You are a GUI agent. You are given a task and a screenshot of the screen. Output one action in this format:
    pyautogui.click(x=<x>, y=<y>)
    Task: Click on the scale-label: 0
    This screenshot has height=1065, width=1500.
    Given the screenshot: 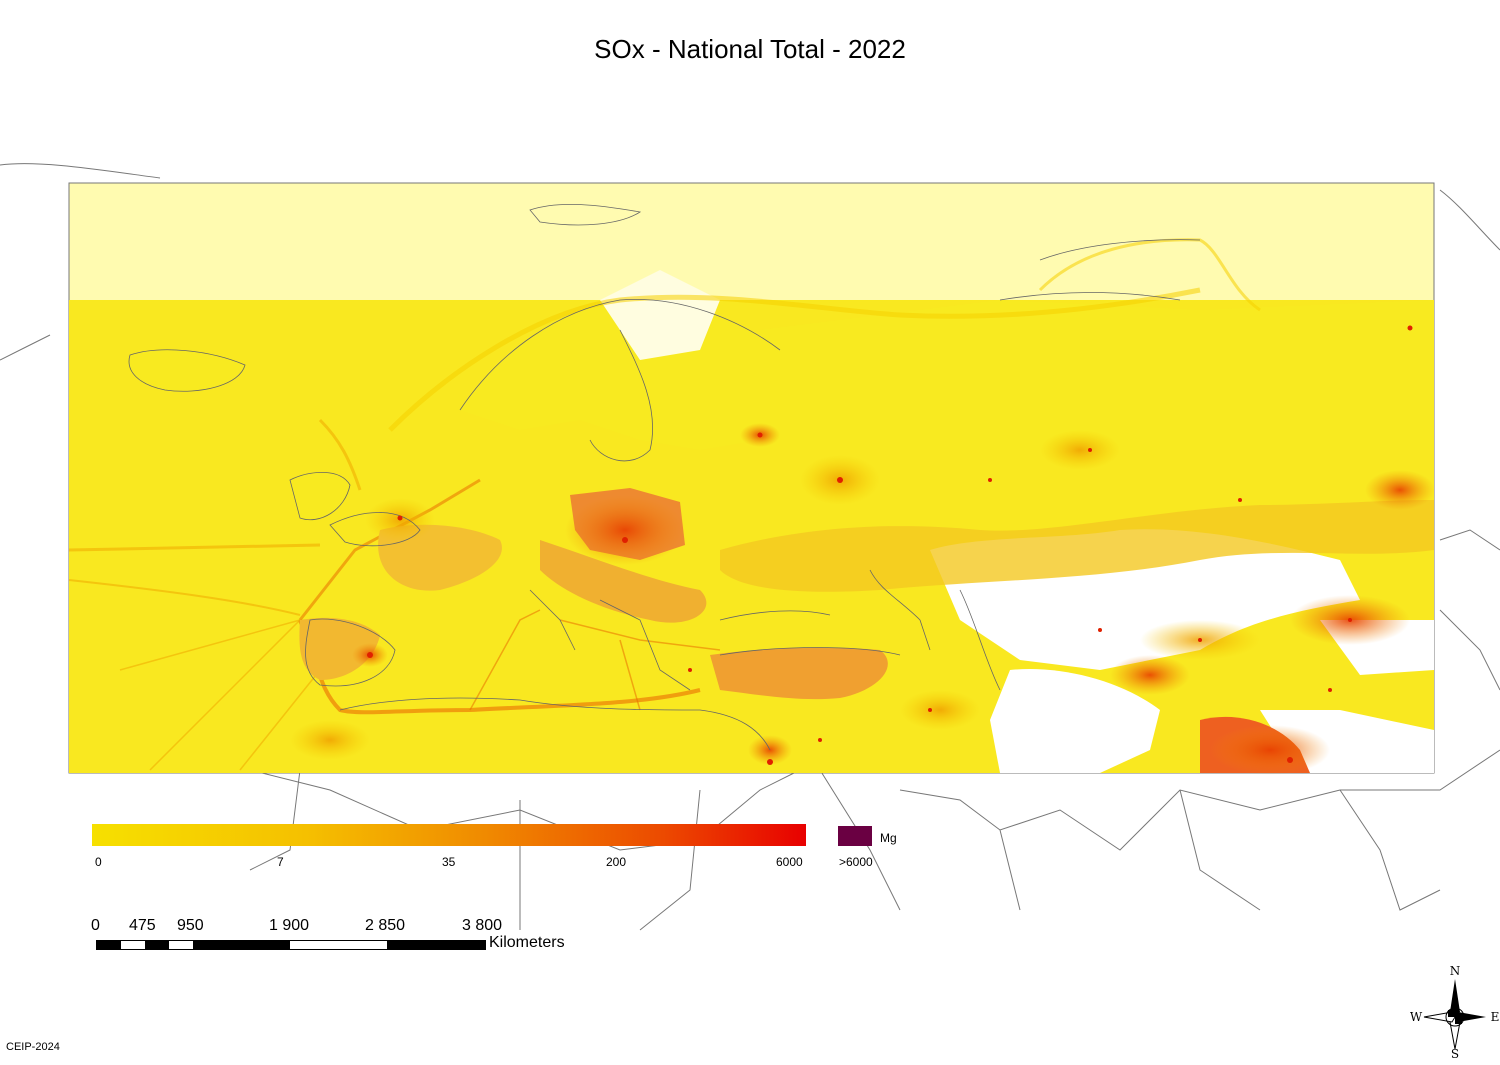 What is the action you would take?
    pyautogui.click(x=95, y=925)
    